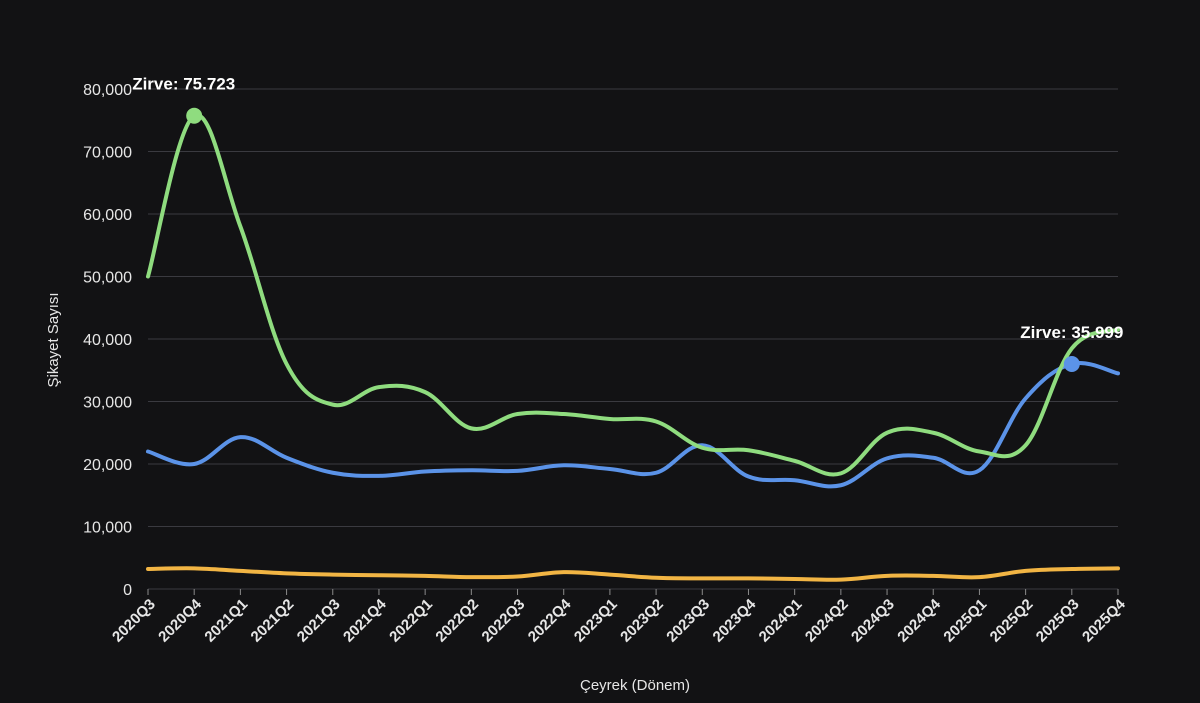 The width and height of the screenshot is (1200, 703). Describe the element at coordinates (635, 685) in the screenshot. I see `x-axis-title: Çeyrek (Dönem)` at that location.